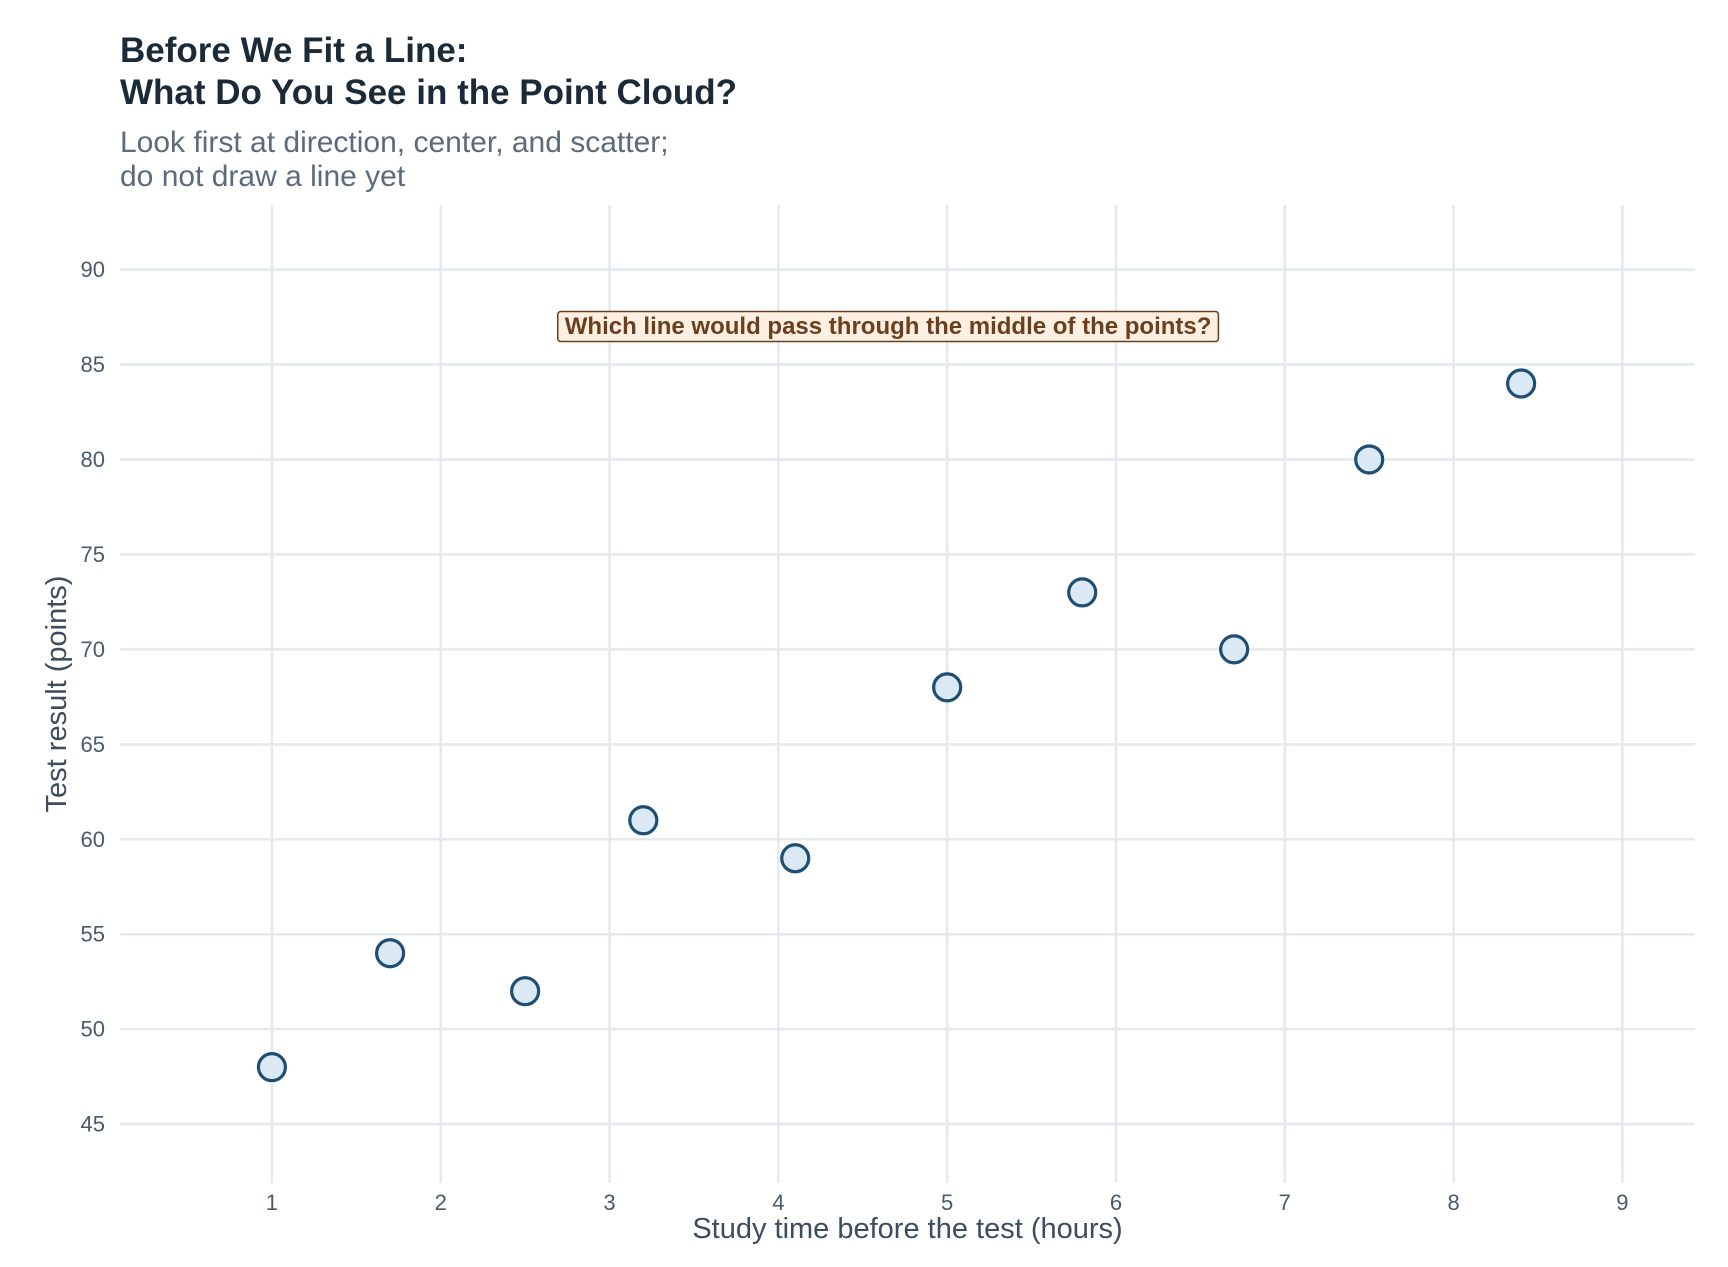 This screenshot has width=1728, height=1267. I want to click on y-tick-label: 45, so click(93, 1124).